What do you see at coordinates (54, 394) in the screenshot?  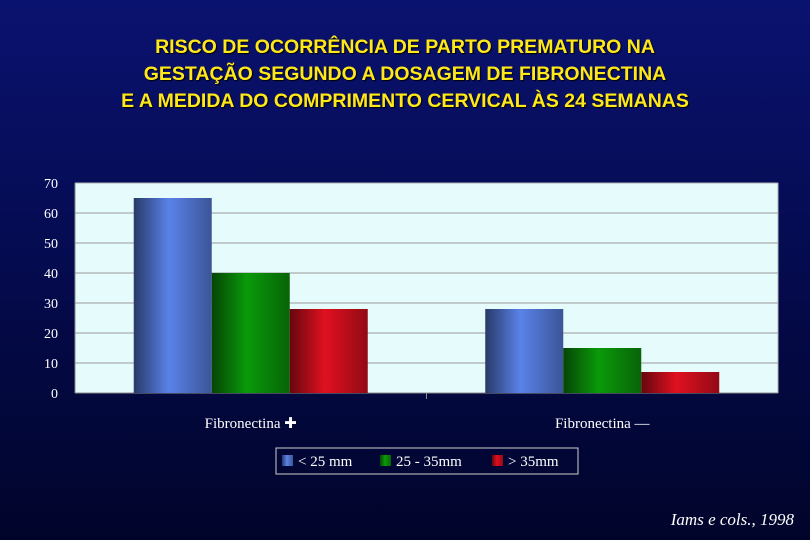 I see `y-tick-label: 0` at bounding box center [54, 394].